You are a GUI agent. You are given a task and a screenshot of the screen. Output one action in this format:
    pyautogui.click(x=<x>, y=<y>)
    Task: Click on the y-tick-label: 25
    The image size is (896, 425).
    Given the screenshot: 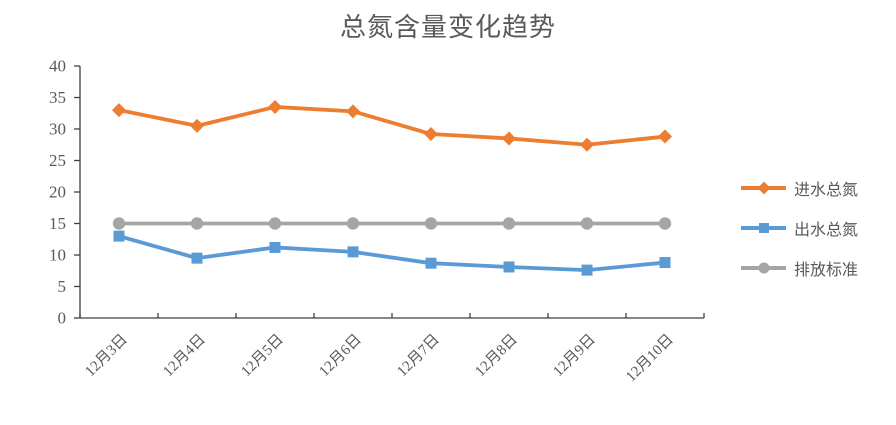 What is the action you would take?
    pyautogui.click(x=57, y=160)
    